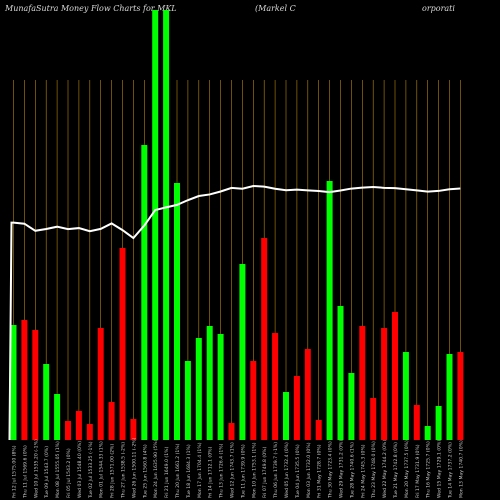  I want to click on x-tick-label: Tue 28 May 1740.6 (1%), so click(352, 470).